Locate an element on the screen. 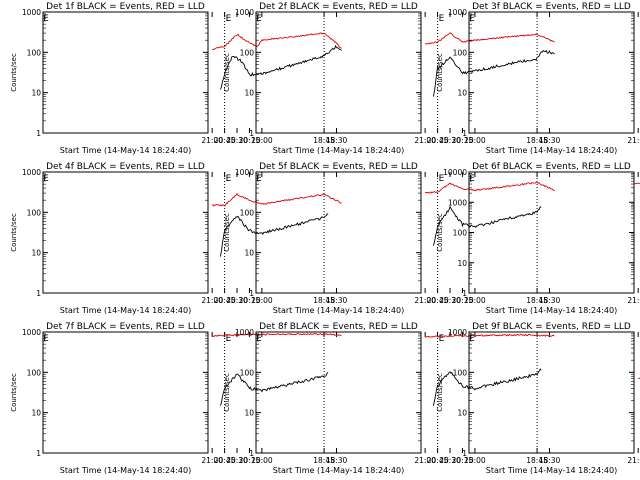 Image resolution: width=640 pixels, height=480 pixels. panel-title: Det 7f BLACK = Events, RED = LLD is located at coordinates (125, 327).